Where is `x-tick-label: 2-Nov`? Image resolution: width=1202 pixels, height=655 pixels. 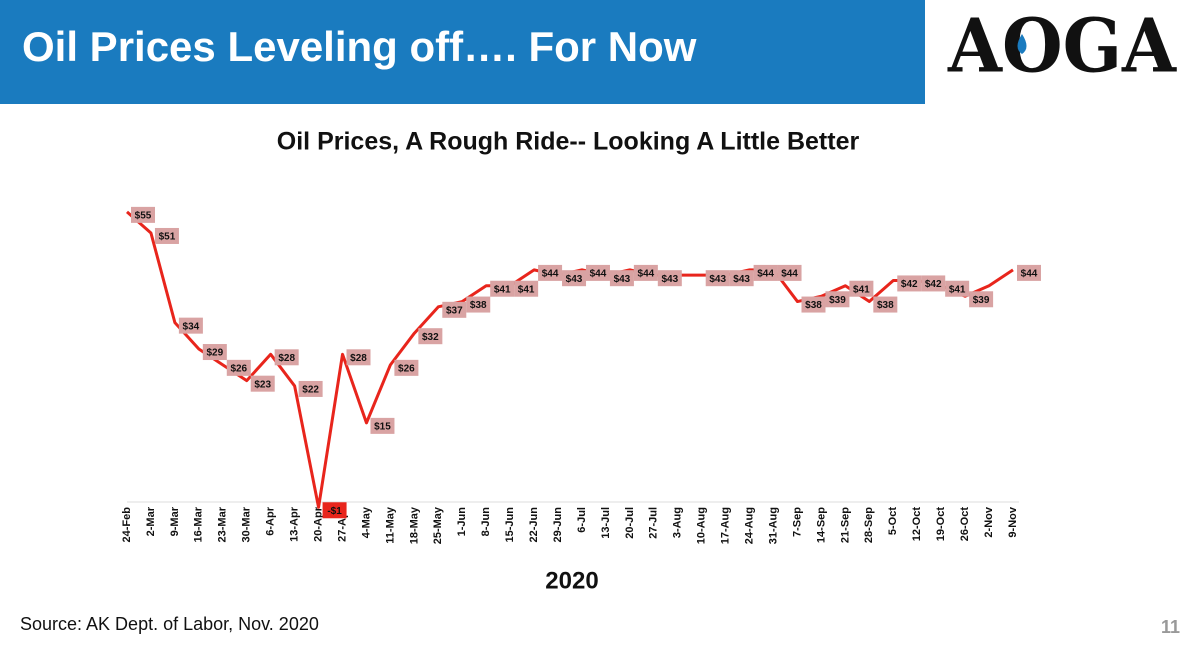 x-tick-label: 2-Nov is located at coordinates (989, 521).